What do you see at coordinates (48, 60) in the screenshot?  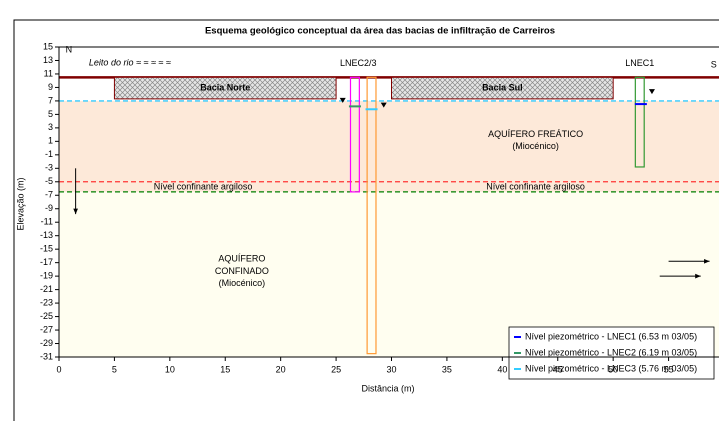 I see `y-tick-label: 13` at bounding box center [48, 60].